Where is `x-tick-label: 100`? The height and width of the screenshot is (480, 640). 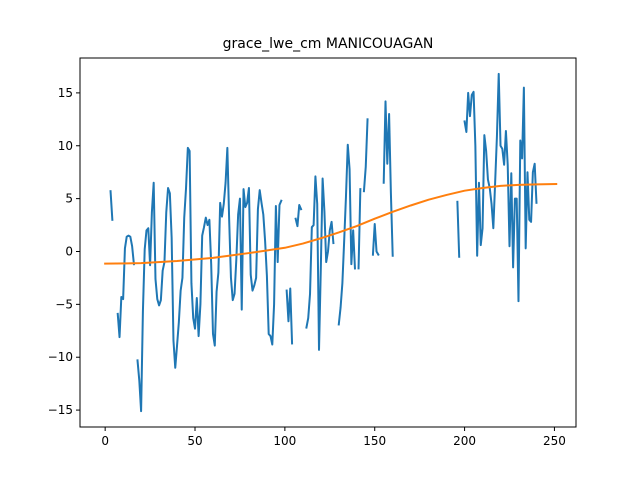 x-tick-label: 100 is located at coordinates (284, 441).